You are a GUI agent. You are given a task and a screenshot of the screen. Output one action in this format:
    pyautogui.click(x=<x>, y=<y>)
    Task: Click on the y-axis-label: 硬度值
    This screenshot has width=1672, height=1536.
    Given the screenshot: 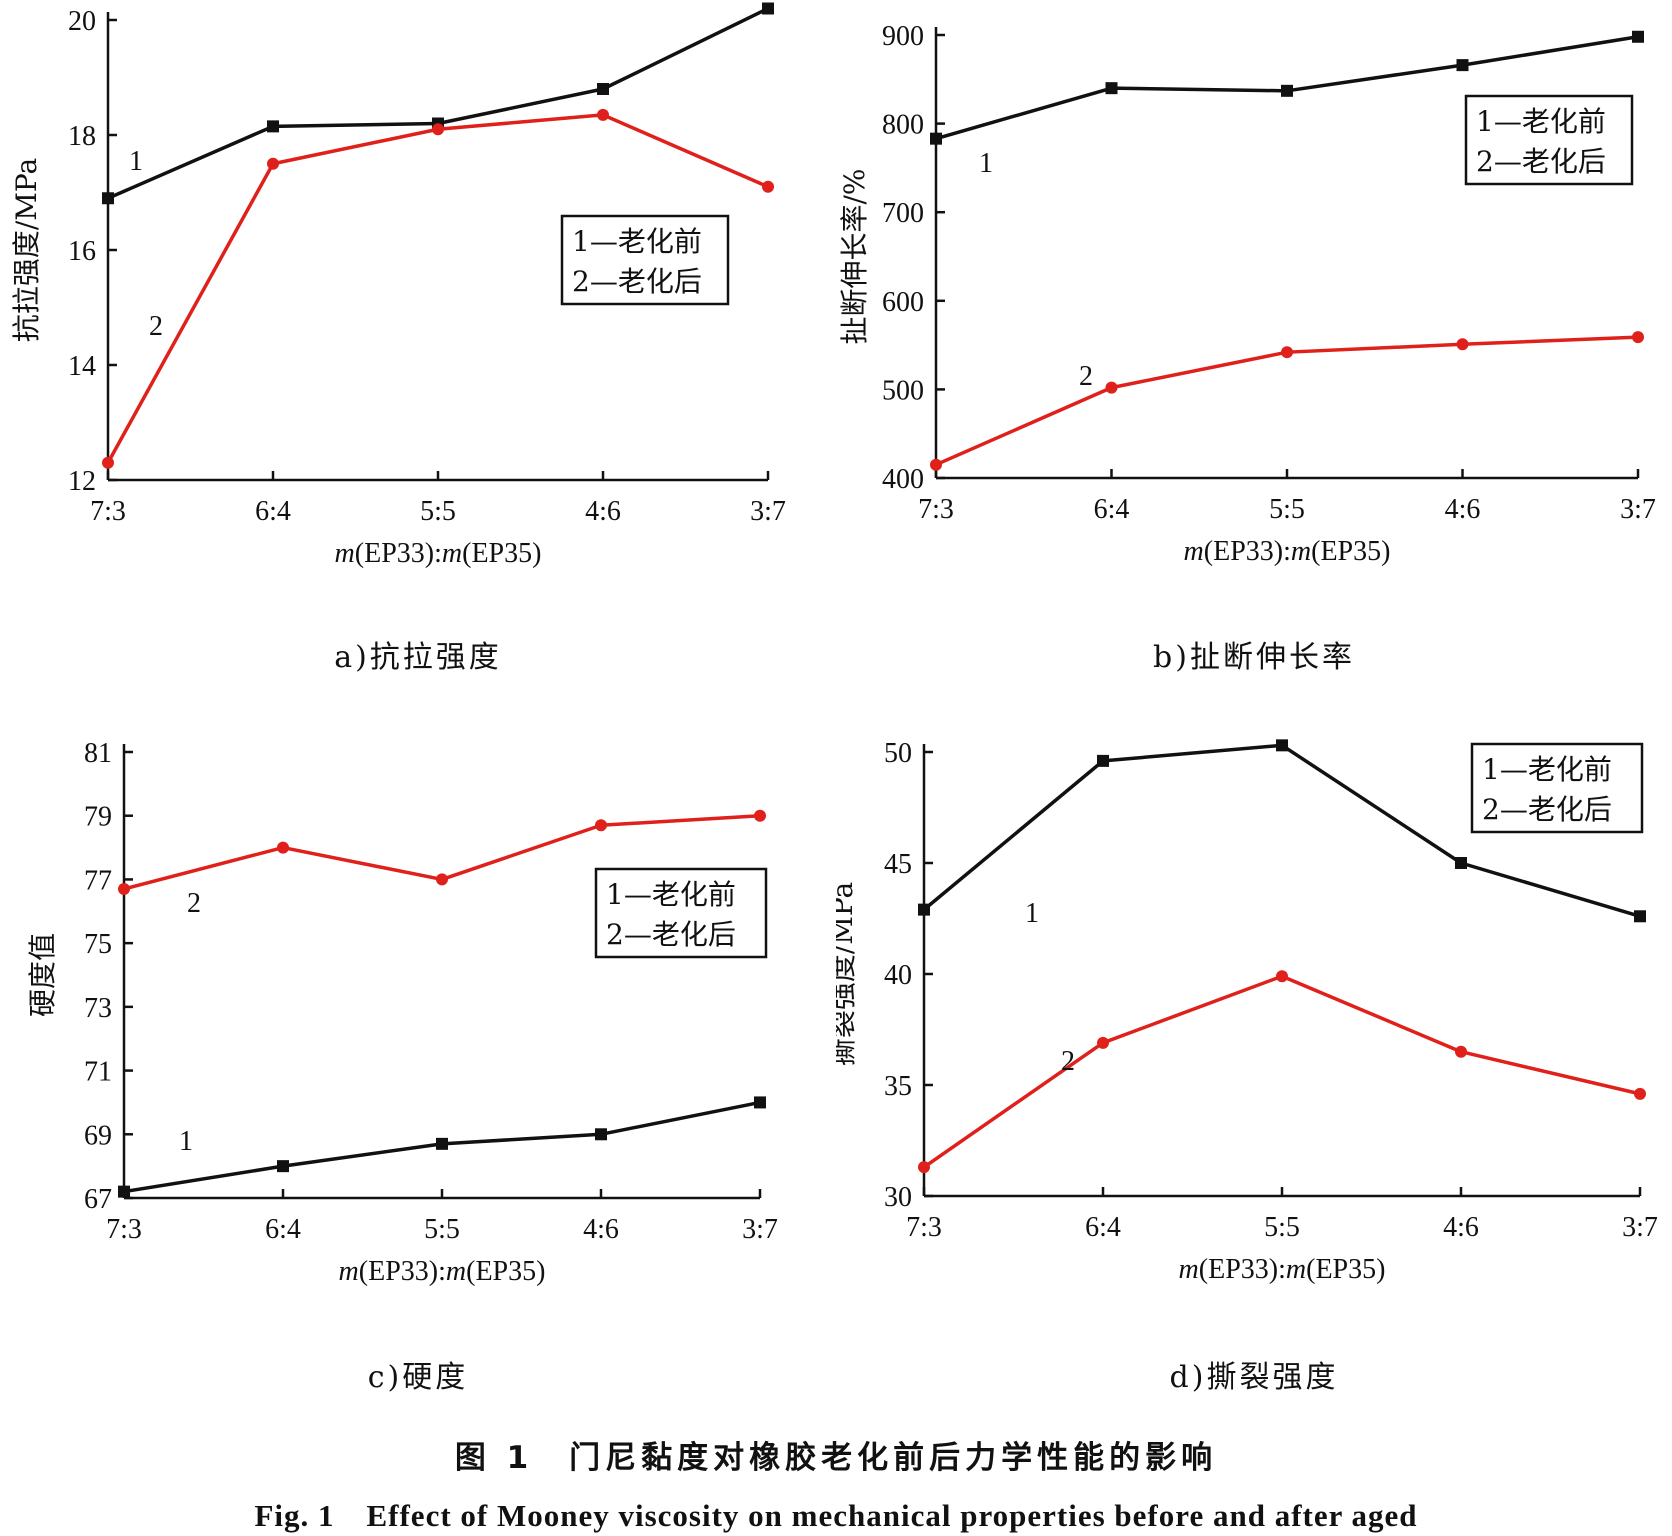 What is the action you would take?
    pyautogui.click(x=42, y=975)
    